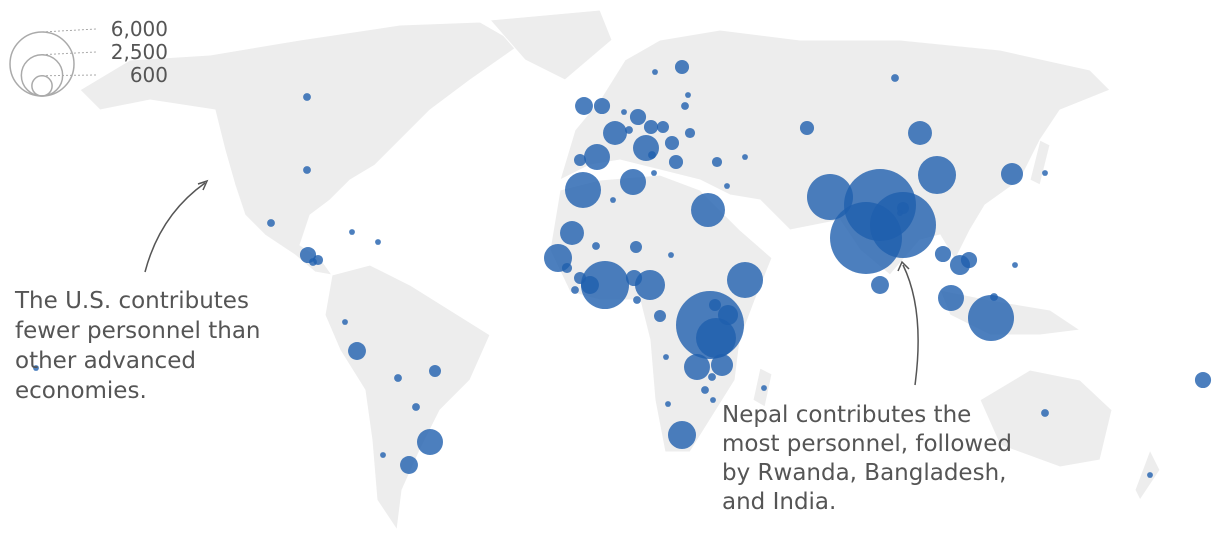 Image resolution: width=1220 pixels, height=546 pixels. Describe the element at coordinates (779, 502) in the screenshot. I see `annotation-line: and India.` at that location.